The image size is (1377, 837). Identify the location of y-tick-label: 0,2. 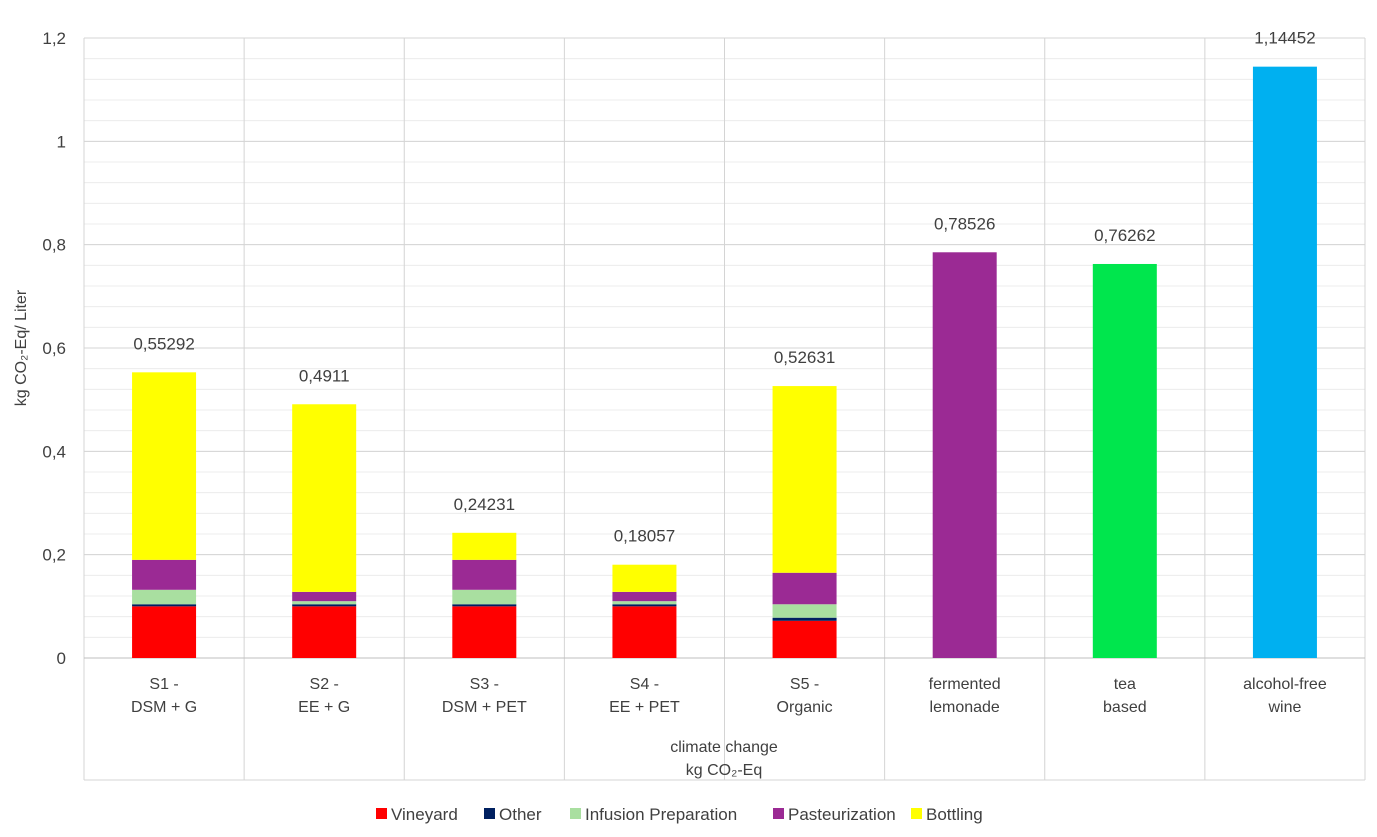
(54, 555).